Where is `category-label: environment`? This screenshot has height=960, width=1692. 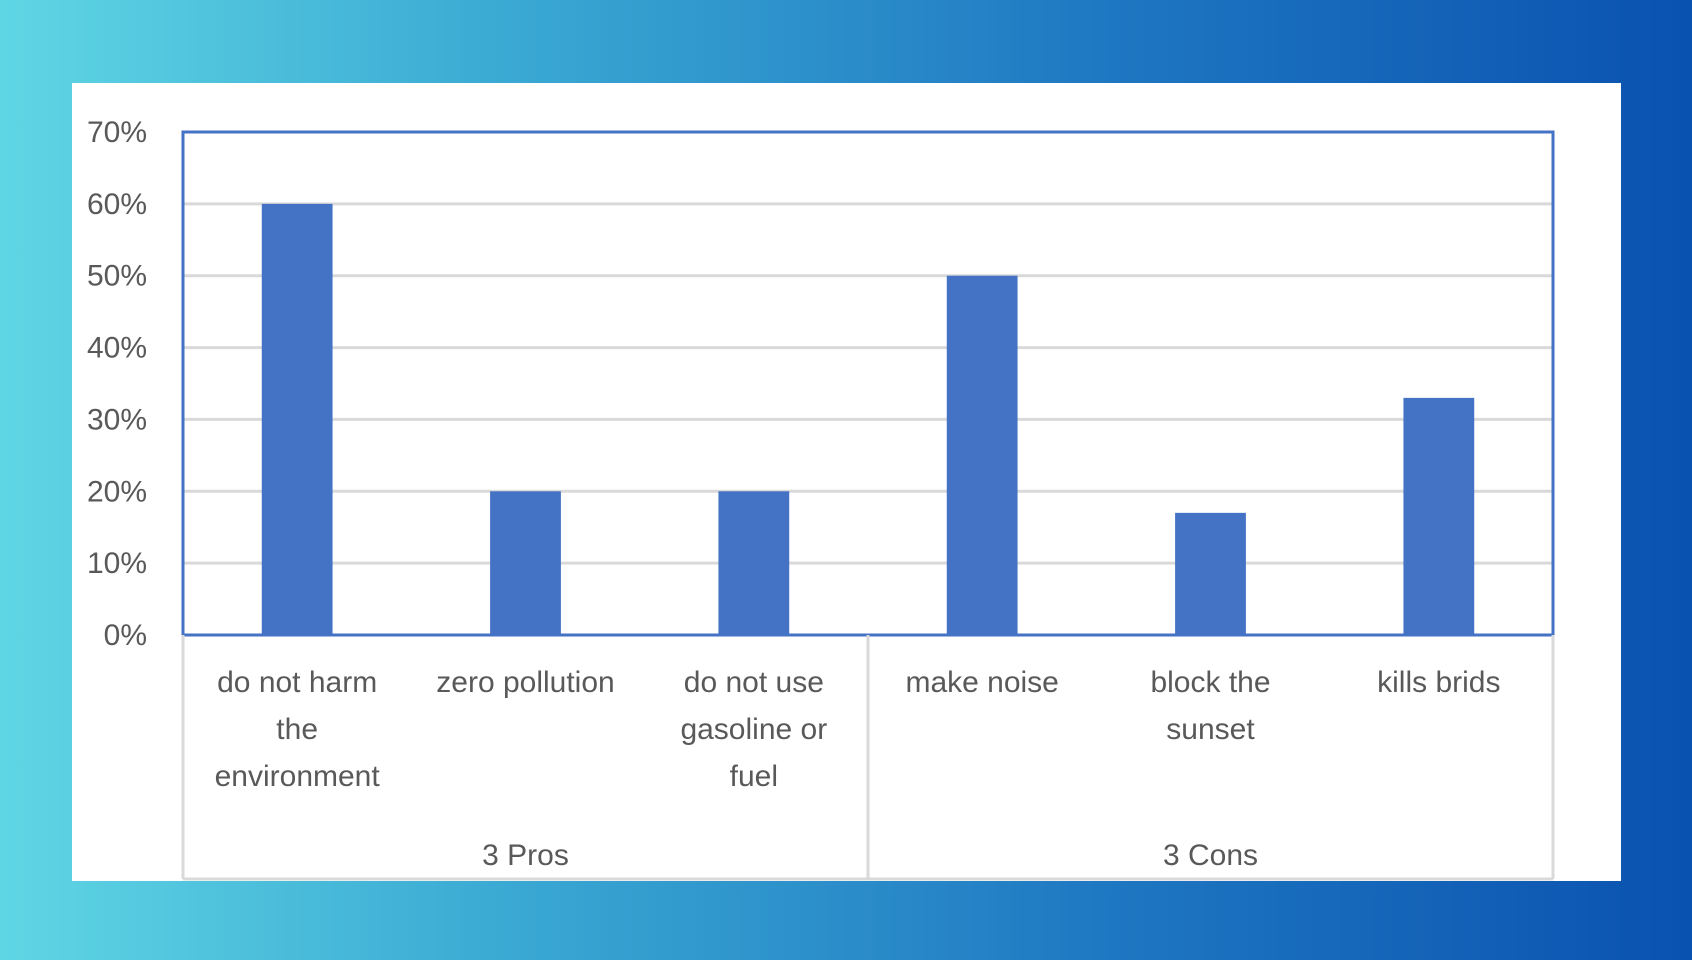 category-label: environment is located at coordinates (298, 776).